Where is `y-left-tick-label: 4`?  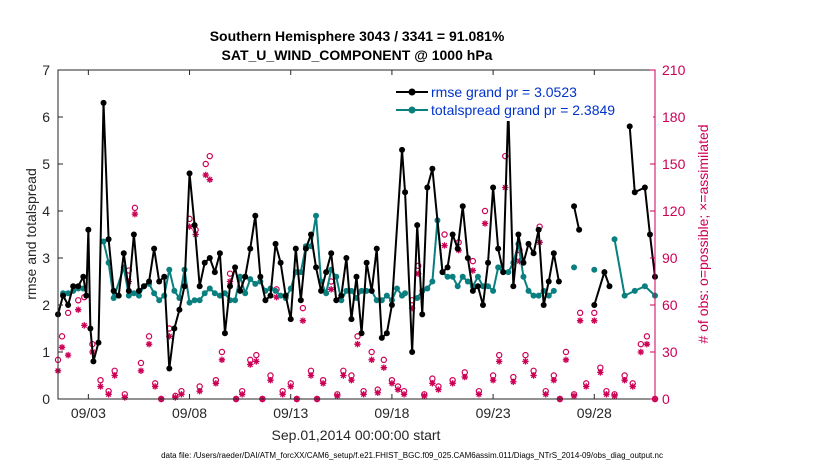
y-left-tick-label: 4 is located at coordinates (46, 211).